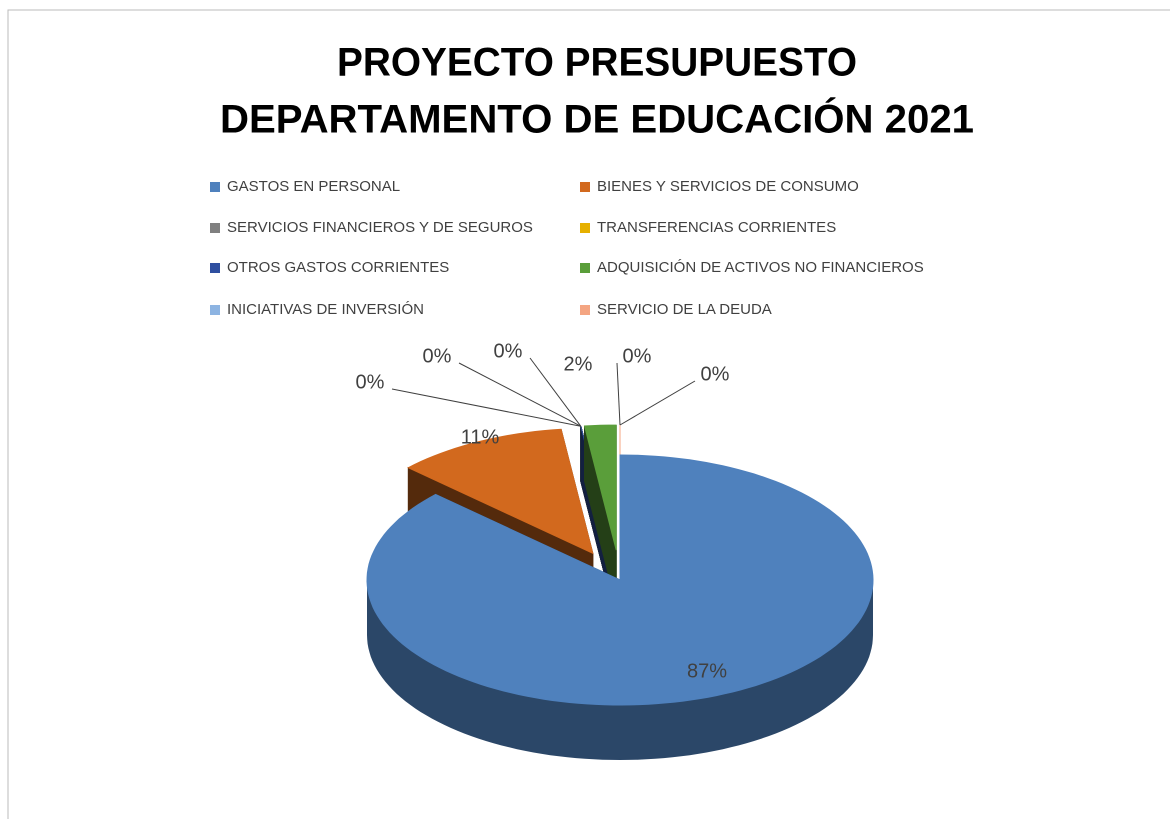  I want to click on legend-label: GASTOS EN PERSONAL, so click(313, 186).